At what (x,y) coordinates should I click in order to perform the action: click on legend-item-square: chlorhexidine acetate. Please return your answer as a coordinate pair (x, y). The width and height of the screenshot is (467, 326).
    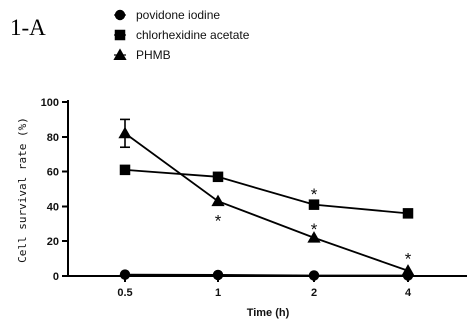
    Looking at the image, I should click on (182, 35).